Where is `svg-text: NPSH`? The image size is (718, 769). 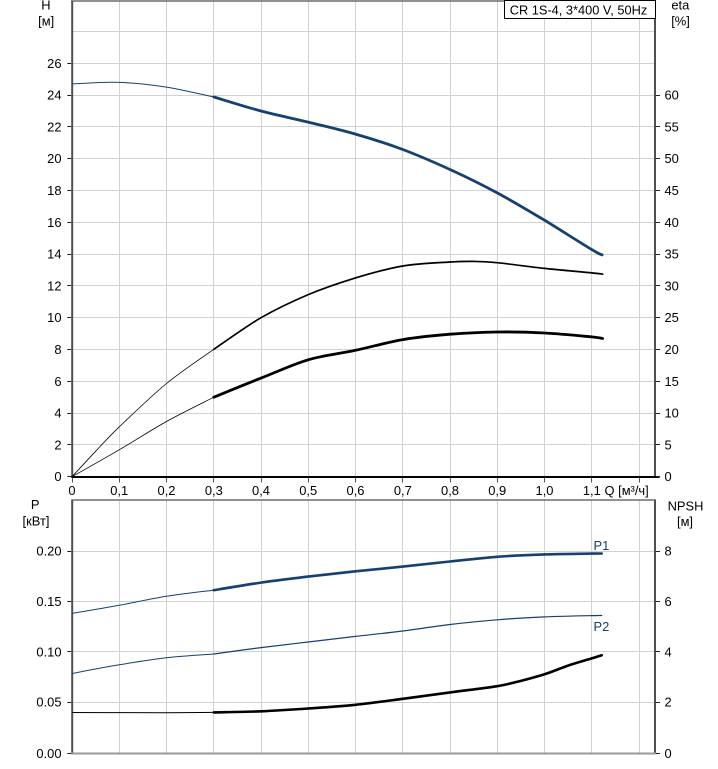 svg-text: NPSH is located at coordinates (686, 505).